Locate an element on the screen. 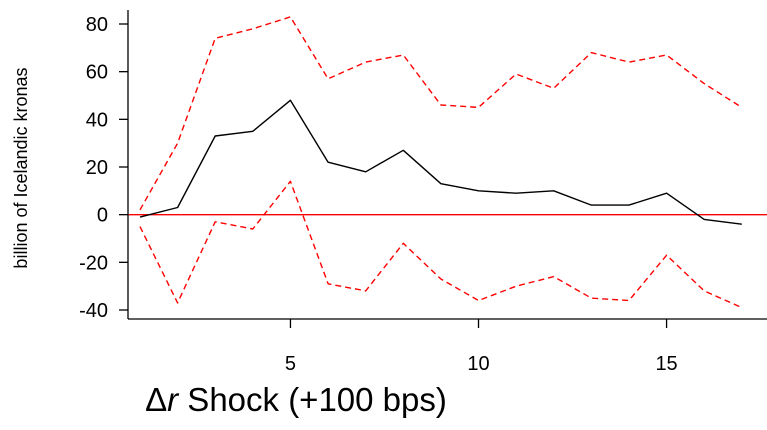 This screenshot has width=767, height=430. y-tick-label: -20 is located at coordinates (93, 263).